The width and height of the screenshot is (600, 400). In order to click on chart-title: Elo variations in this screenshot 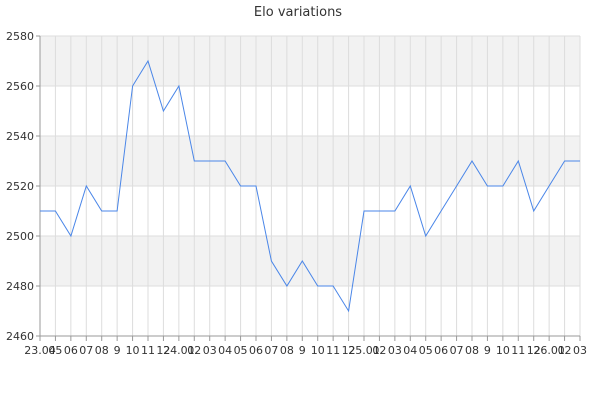, I will do `click(298, 12)`.